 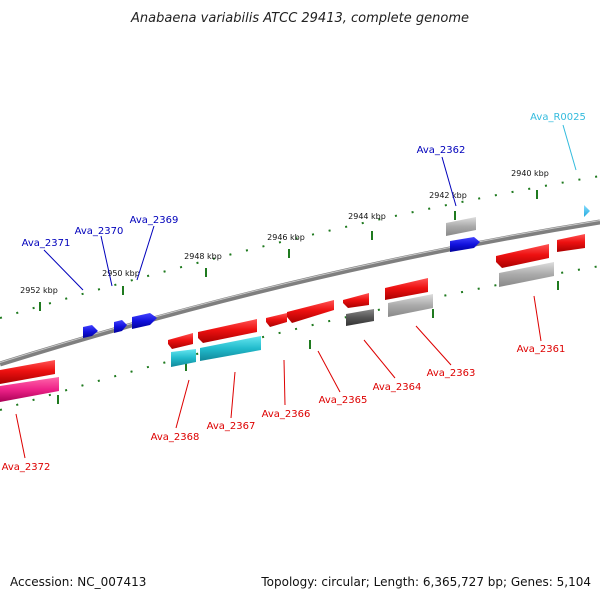 What do you see at coordinates (397, 387) in the screenshot?
I see `gene-label: Ava_2364` at bounding box center [397, 387].